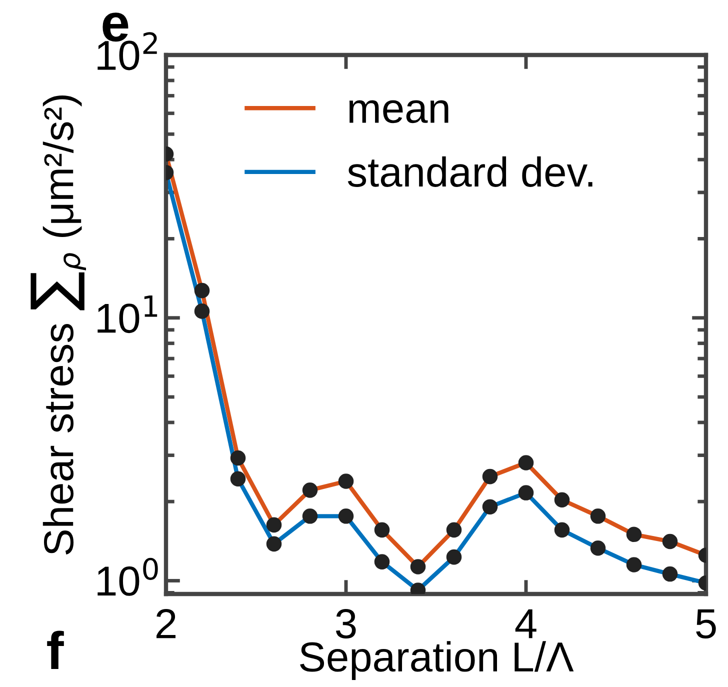  I want to click on x-tick-label: 5, so click(706, 623).